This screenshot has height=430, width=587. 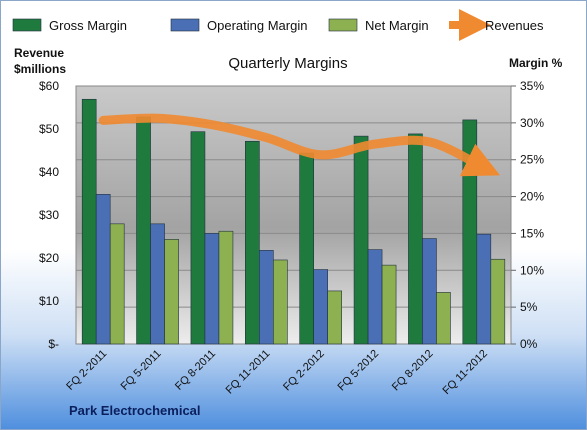 What do you see at coordinates (514, 25) in the screenshot?
I see `revenues-legend-label: Revenues` at bounding box center [514, 25].